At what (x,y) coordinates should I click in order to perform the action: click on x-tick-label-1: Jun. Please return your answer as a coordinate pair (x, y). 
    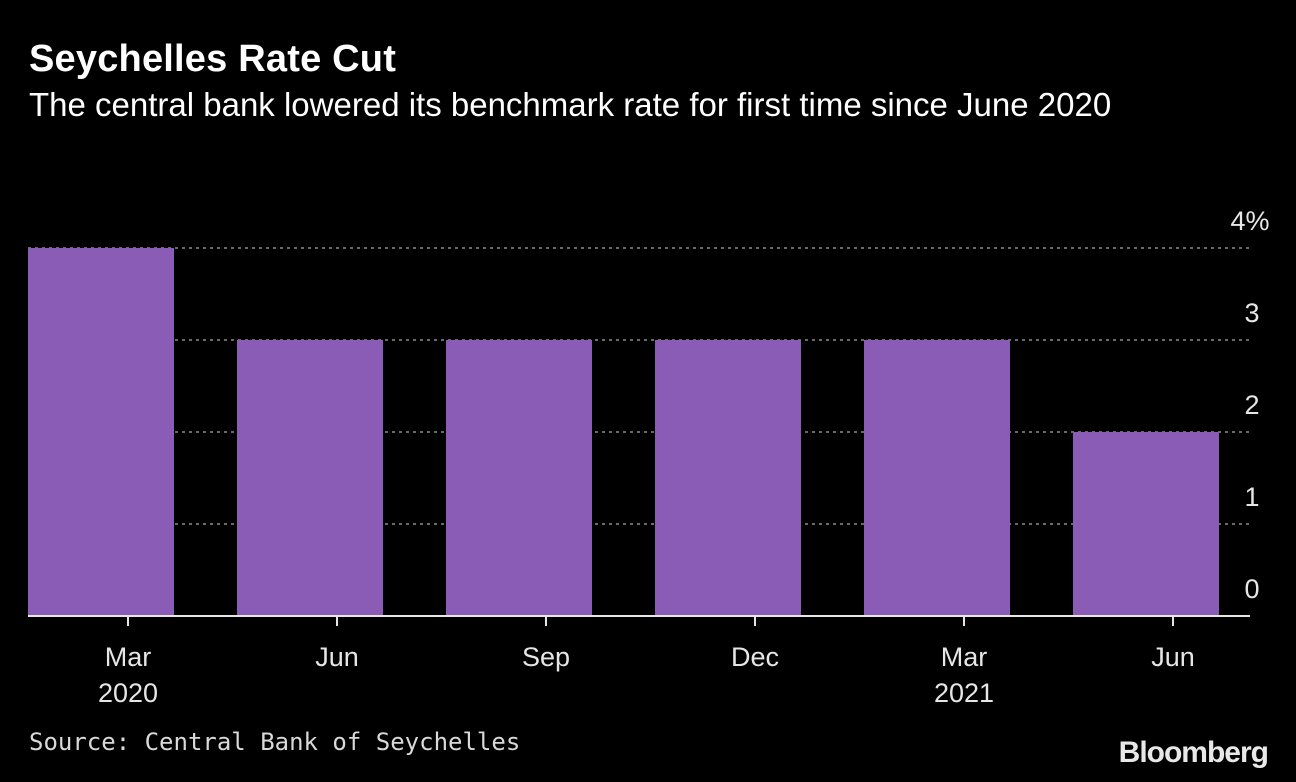
    Looking at the image, I should click on (337, 657).